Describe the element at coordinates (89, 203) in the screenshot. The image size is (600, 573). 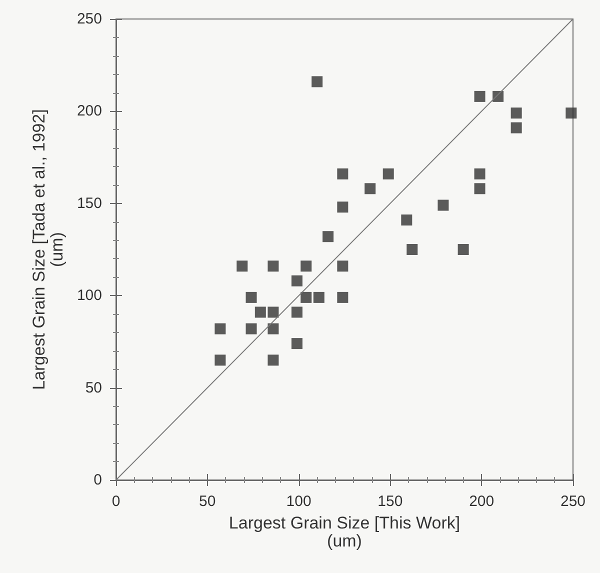
I see `y-tick-label: 150` at that location.